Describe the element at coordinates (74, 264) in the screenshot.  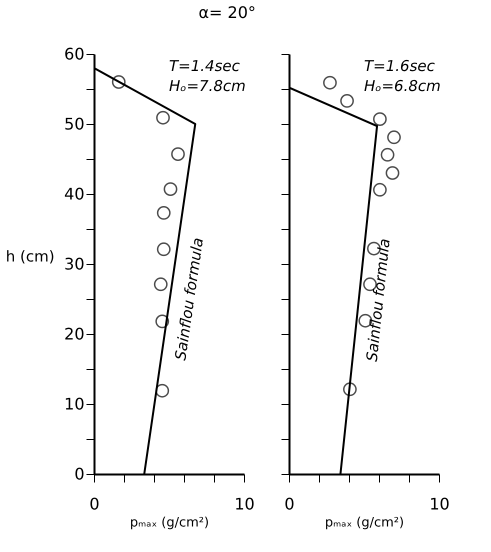
I see `y-tick-label: 30` at that location.